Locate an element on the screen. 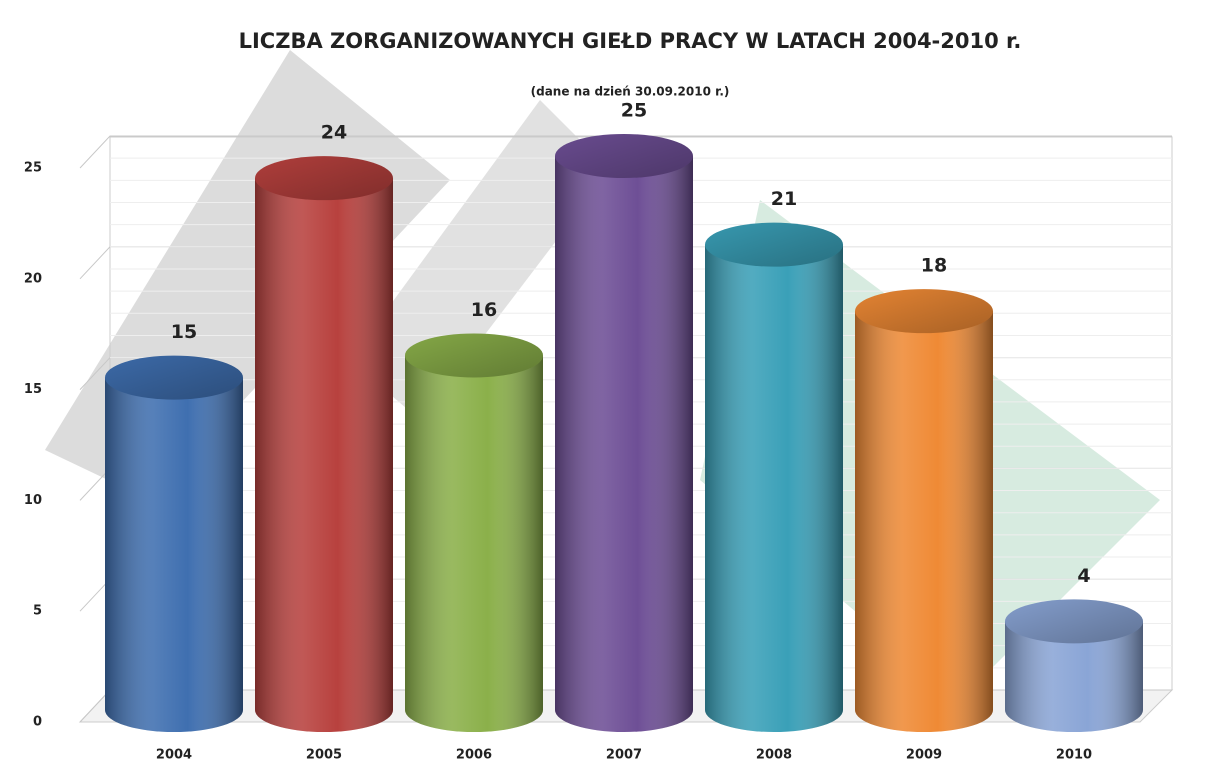 This screenshot has height=776, width=1208. x-tick-label: 2010 is located at coordinates (1074, 755).